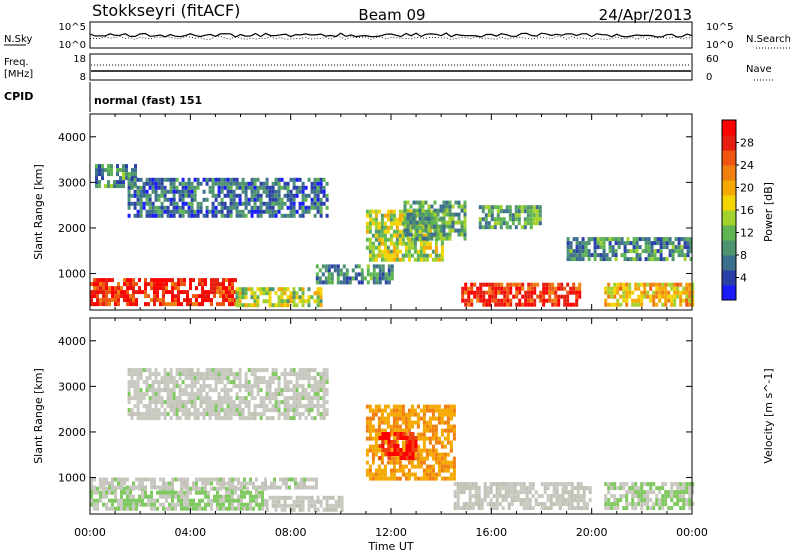  Describe the element at coordinates (79, 59) in the screenshot. I see `freq-left-tick-top: 18` at that location.